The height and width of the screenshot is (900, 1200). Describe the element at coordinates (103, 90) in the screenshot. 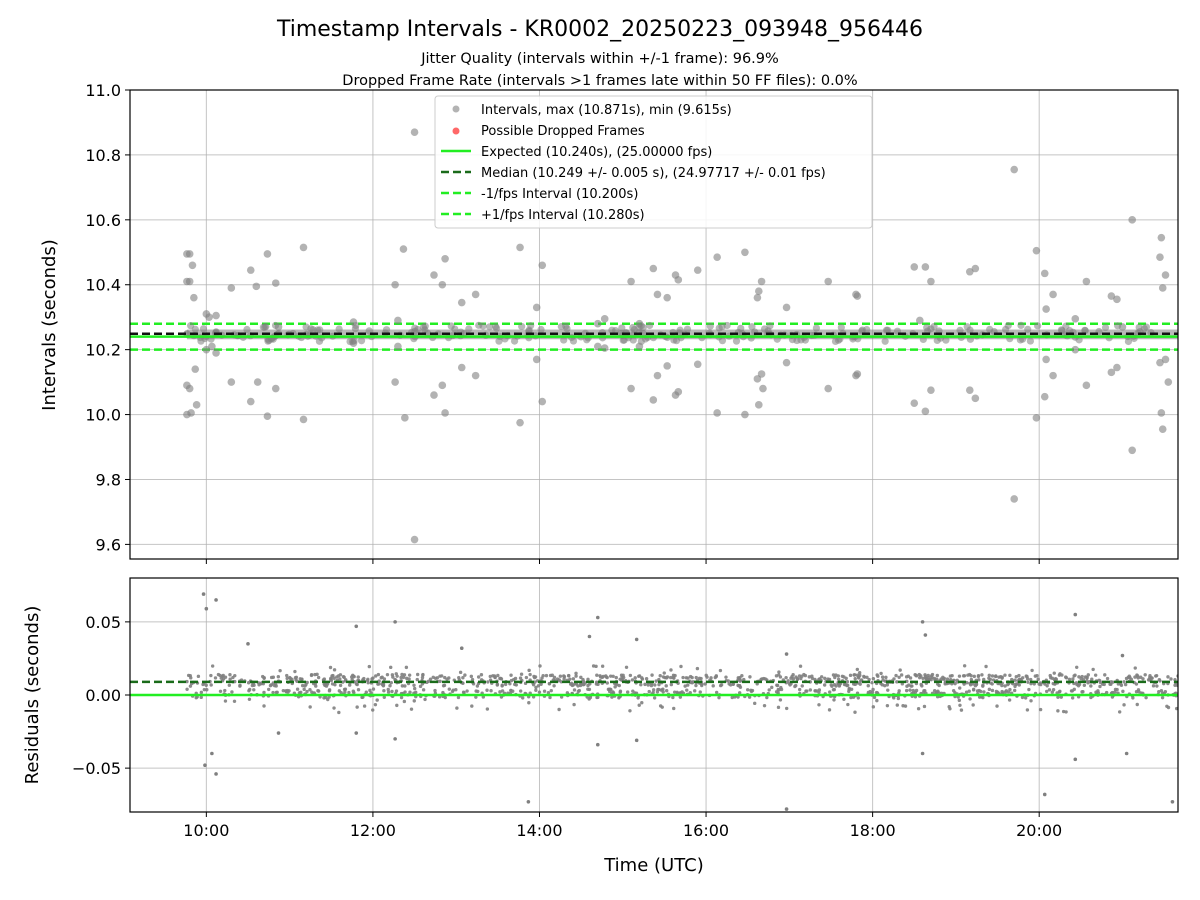

I see `intervals-y-tick-label: 11.0` at that location.